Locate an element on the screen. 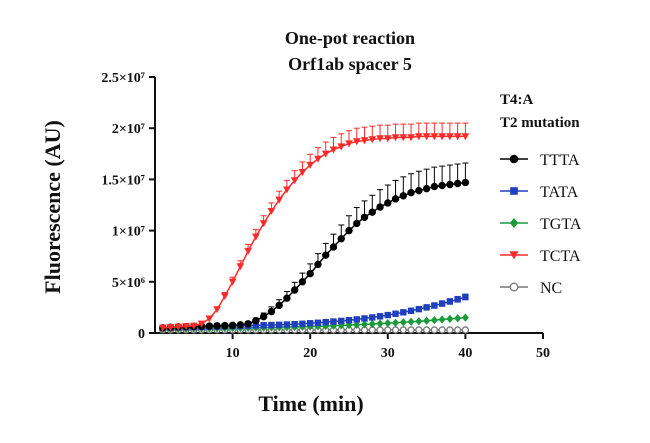  legend-item-tata: TATA is located at coordinates (539, 192).